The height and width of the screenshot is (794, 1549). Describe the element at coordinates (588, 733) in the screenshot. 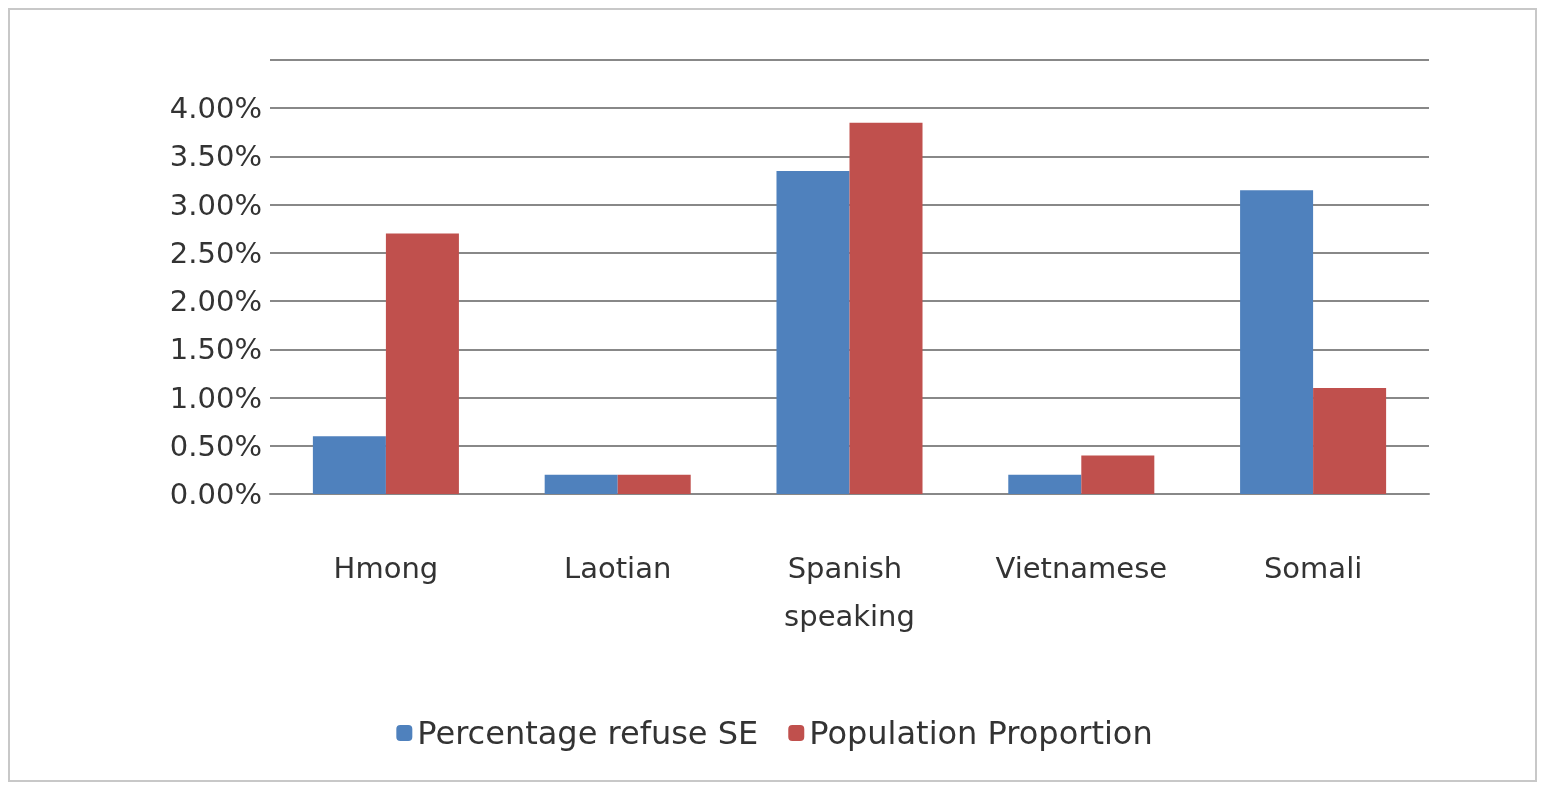

I see `legend-label: Percentage refuse SE` at that location.